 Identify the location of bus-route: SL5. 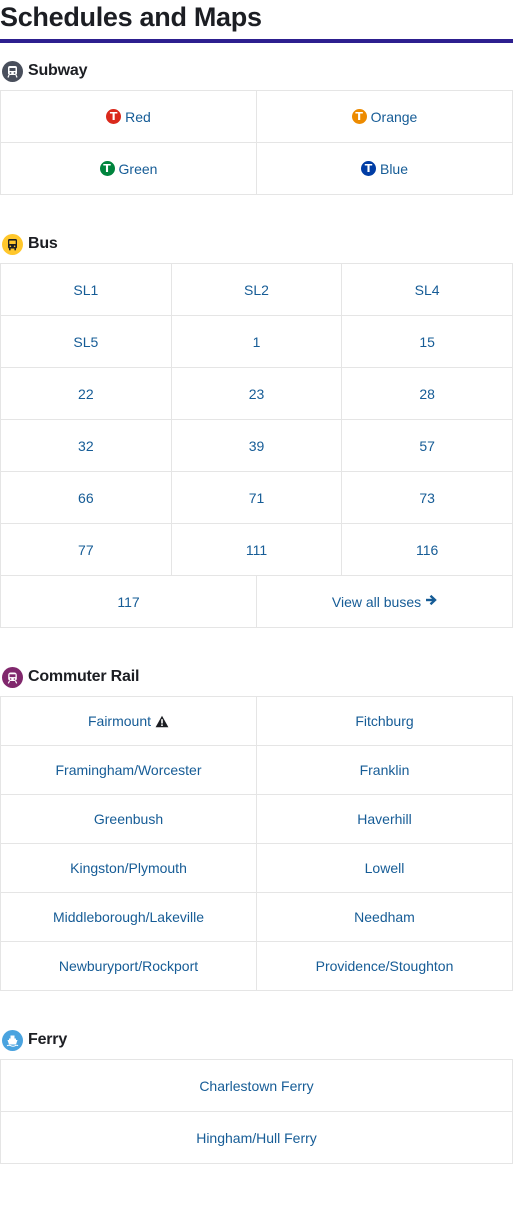
(86, 342).